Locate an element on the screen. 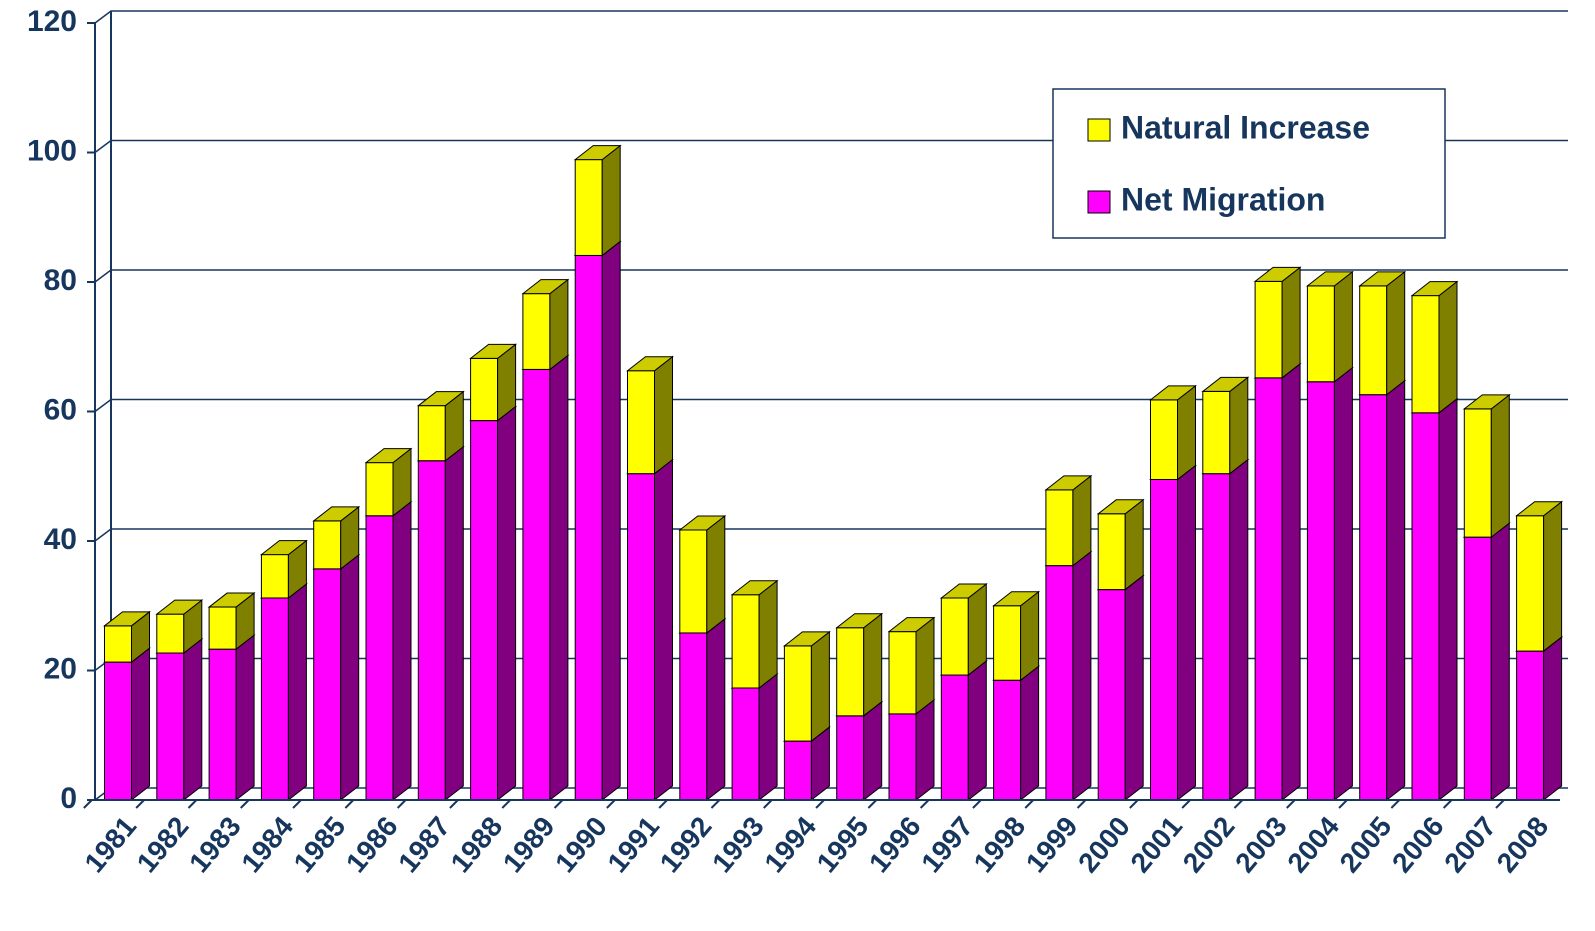 The height and width of the screenshot is (931, 1595). x-tick-label: 2007 is located at coordinates (1470, 845).